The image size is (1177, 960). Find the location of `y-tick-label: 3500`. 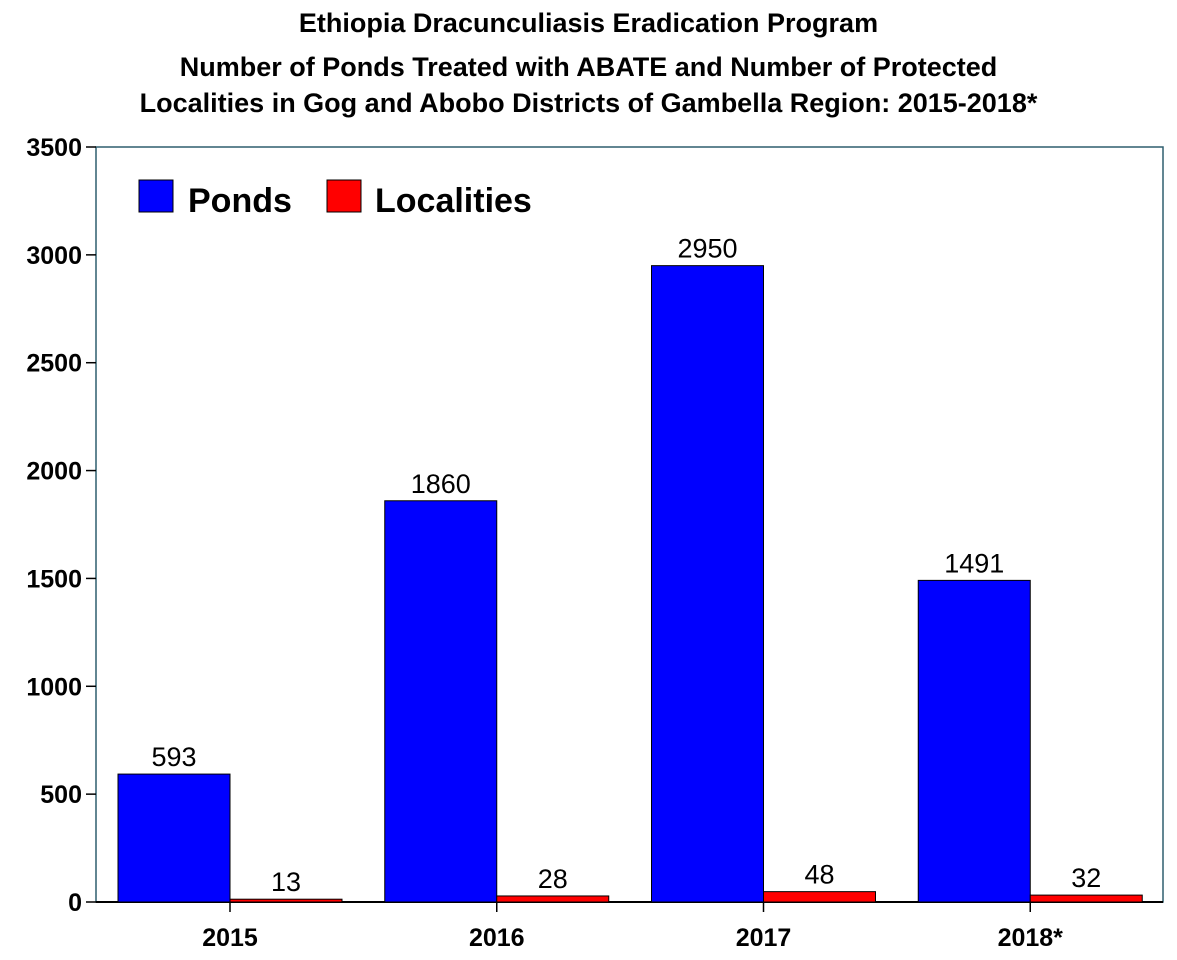

y-tick-label: 3500 is located at coordinates (54, 148).